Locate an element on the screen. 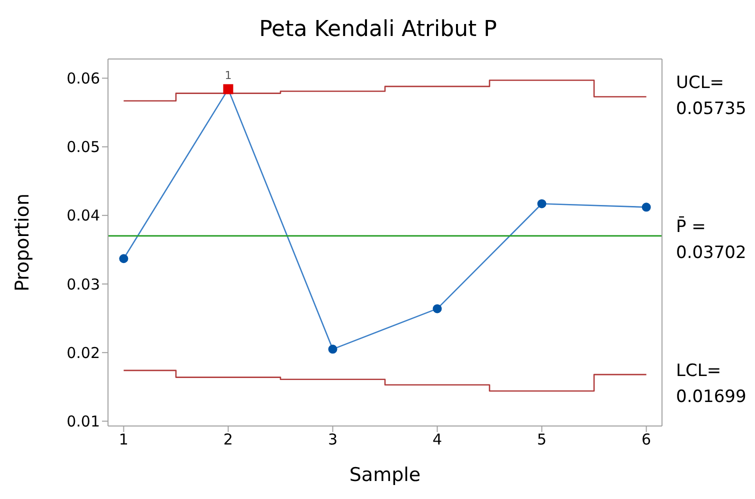 The image size is (755, 499). text: LCL= 0.01699 is located at coordinates (712, 384).